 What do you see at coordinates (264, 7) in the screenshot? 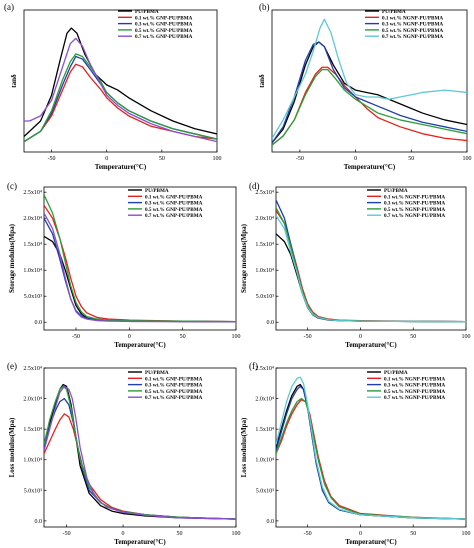
I see `panel-label: (b)` at bounding box center [264, 7].